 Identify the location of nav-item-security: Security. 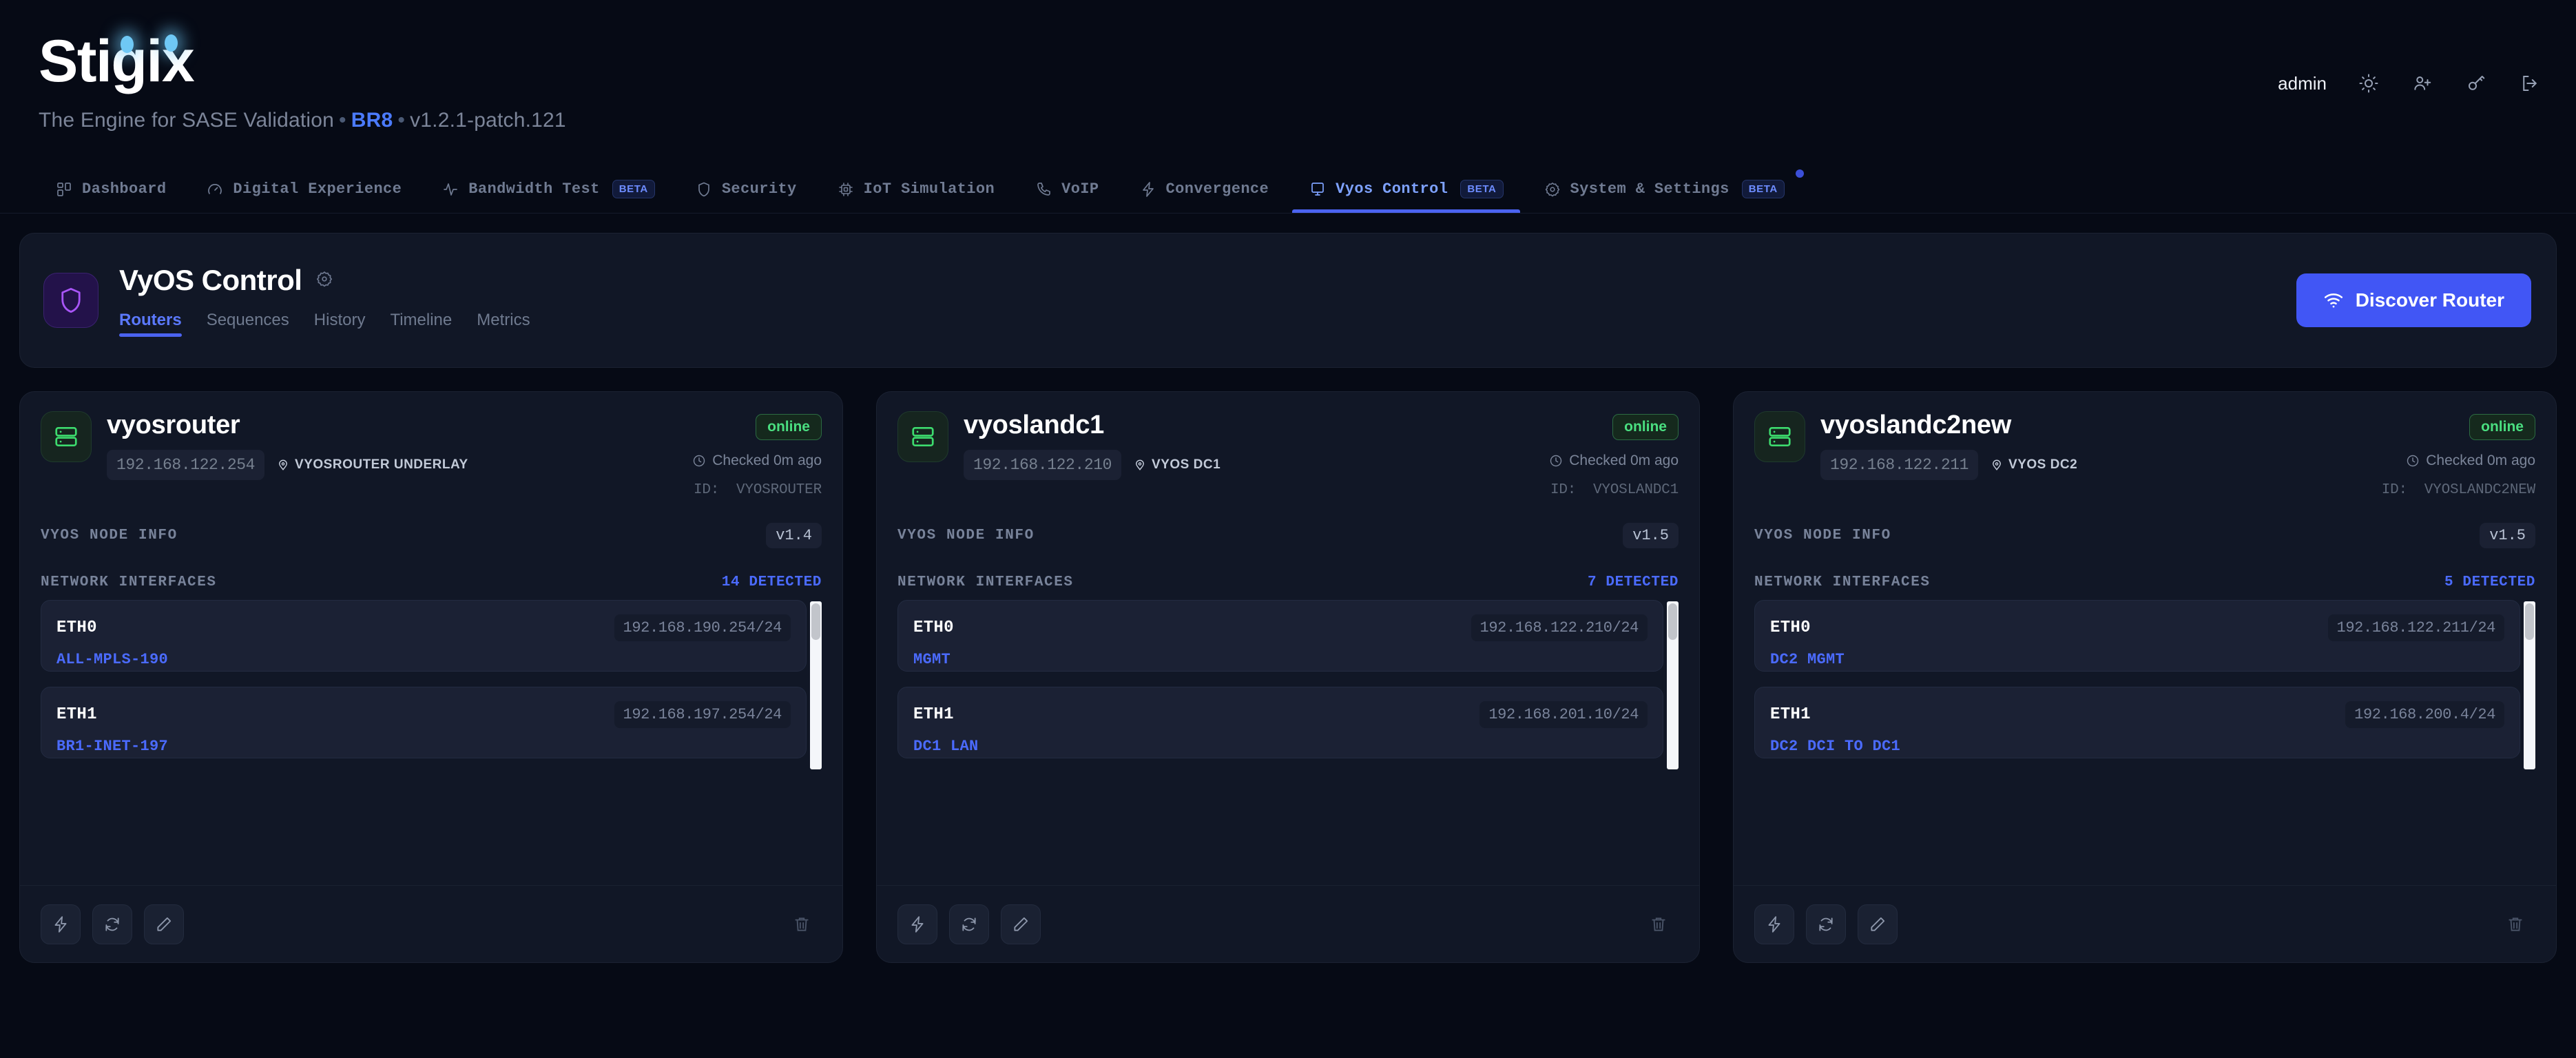
(745, 189).